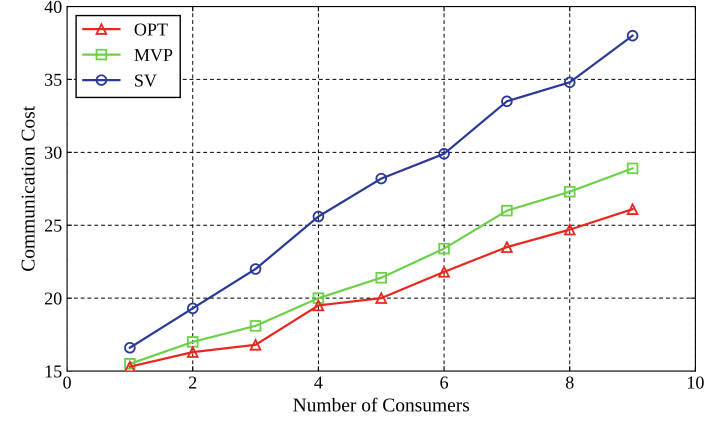  I want to click on x-tick-label: 0, so click(67, 382).